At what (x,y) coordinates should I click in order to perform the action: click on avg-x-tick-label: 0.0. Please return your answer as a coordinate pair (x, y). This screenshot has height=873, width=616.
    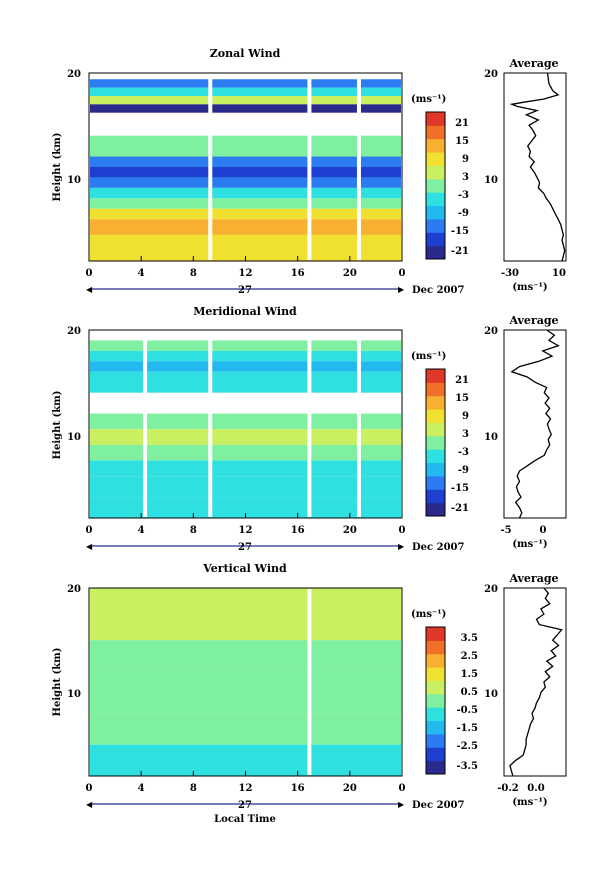
    Looking at the image, I should click on (535, 788).